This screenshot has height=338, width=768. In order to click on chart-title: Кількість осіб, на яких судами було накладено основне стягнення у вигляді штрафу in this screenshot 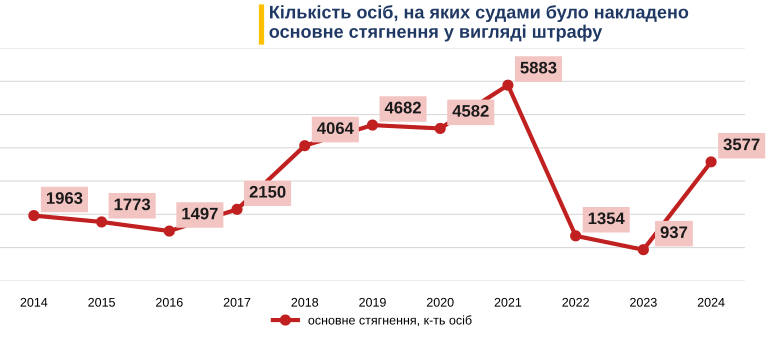, I will do `click(479, 23)`.